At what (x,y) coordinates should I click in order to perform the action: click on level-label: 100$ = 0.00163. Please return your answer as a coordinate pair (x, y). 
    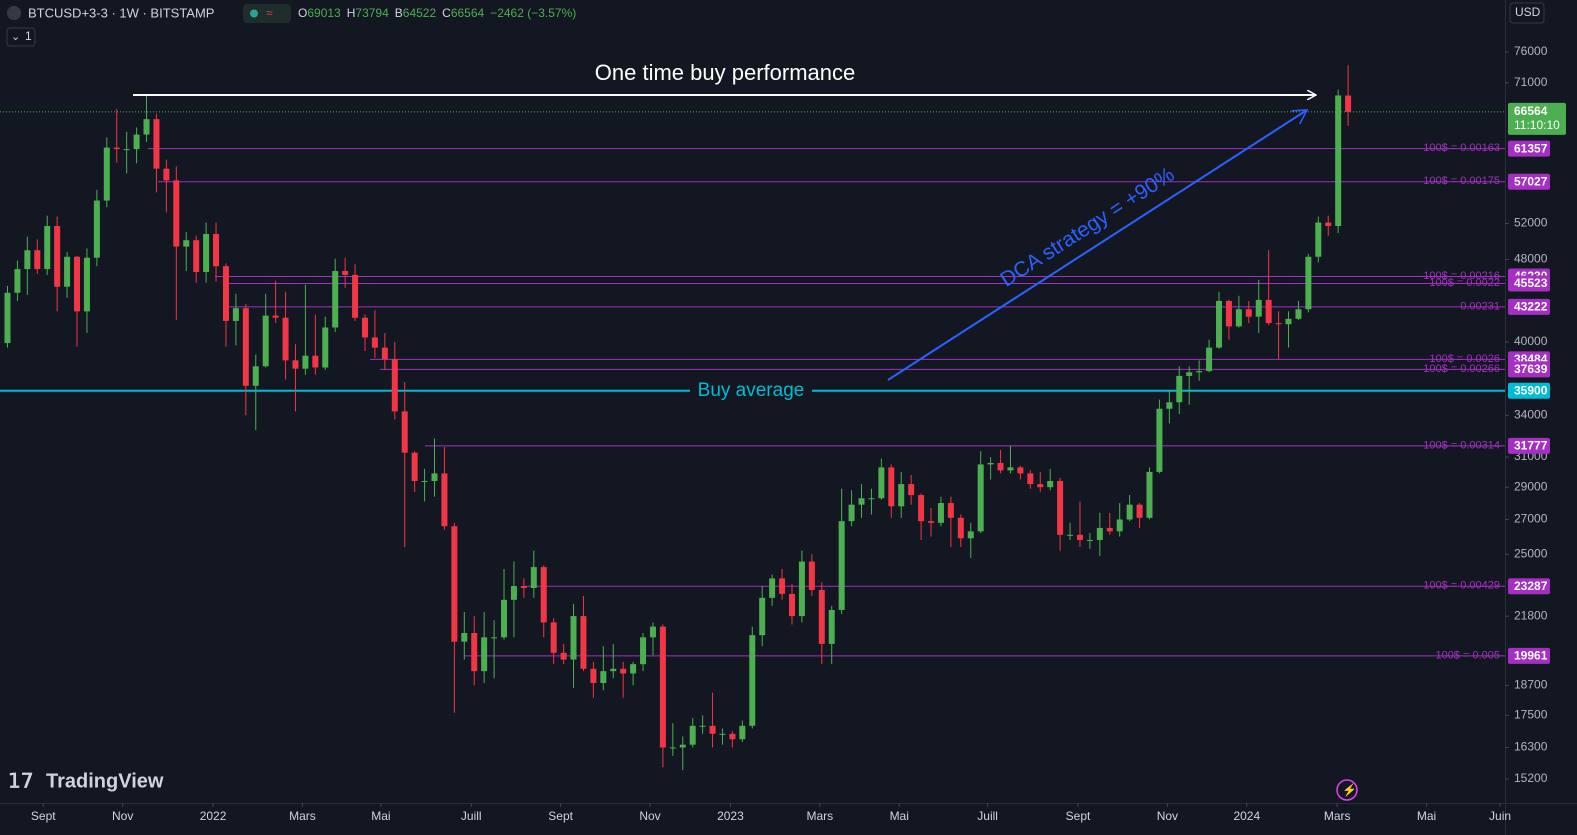
    Looking at the image, I should click on (1461, 148).